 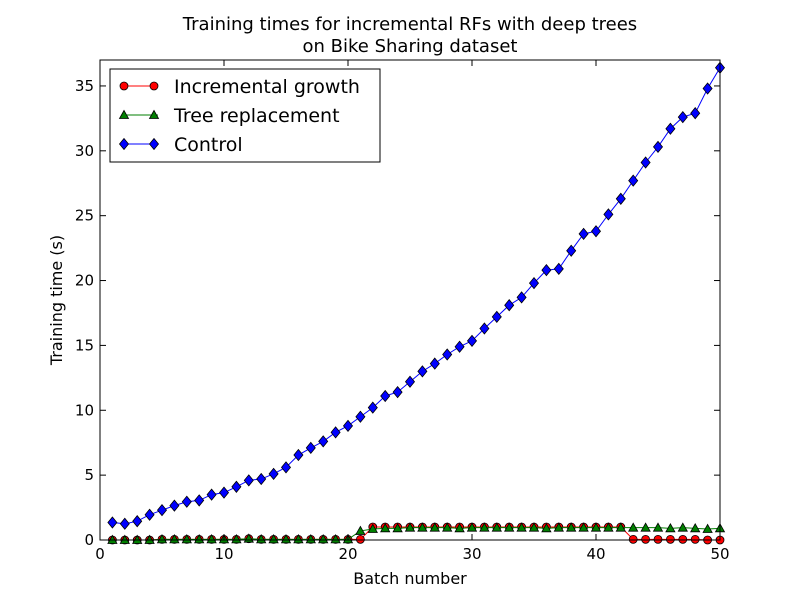 What do you see at coordinates (595, 554) in the screenshot?
I see `x-tick-label: 40` at bounding box center [595, 554].